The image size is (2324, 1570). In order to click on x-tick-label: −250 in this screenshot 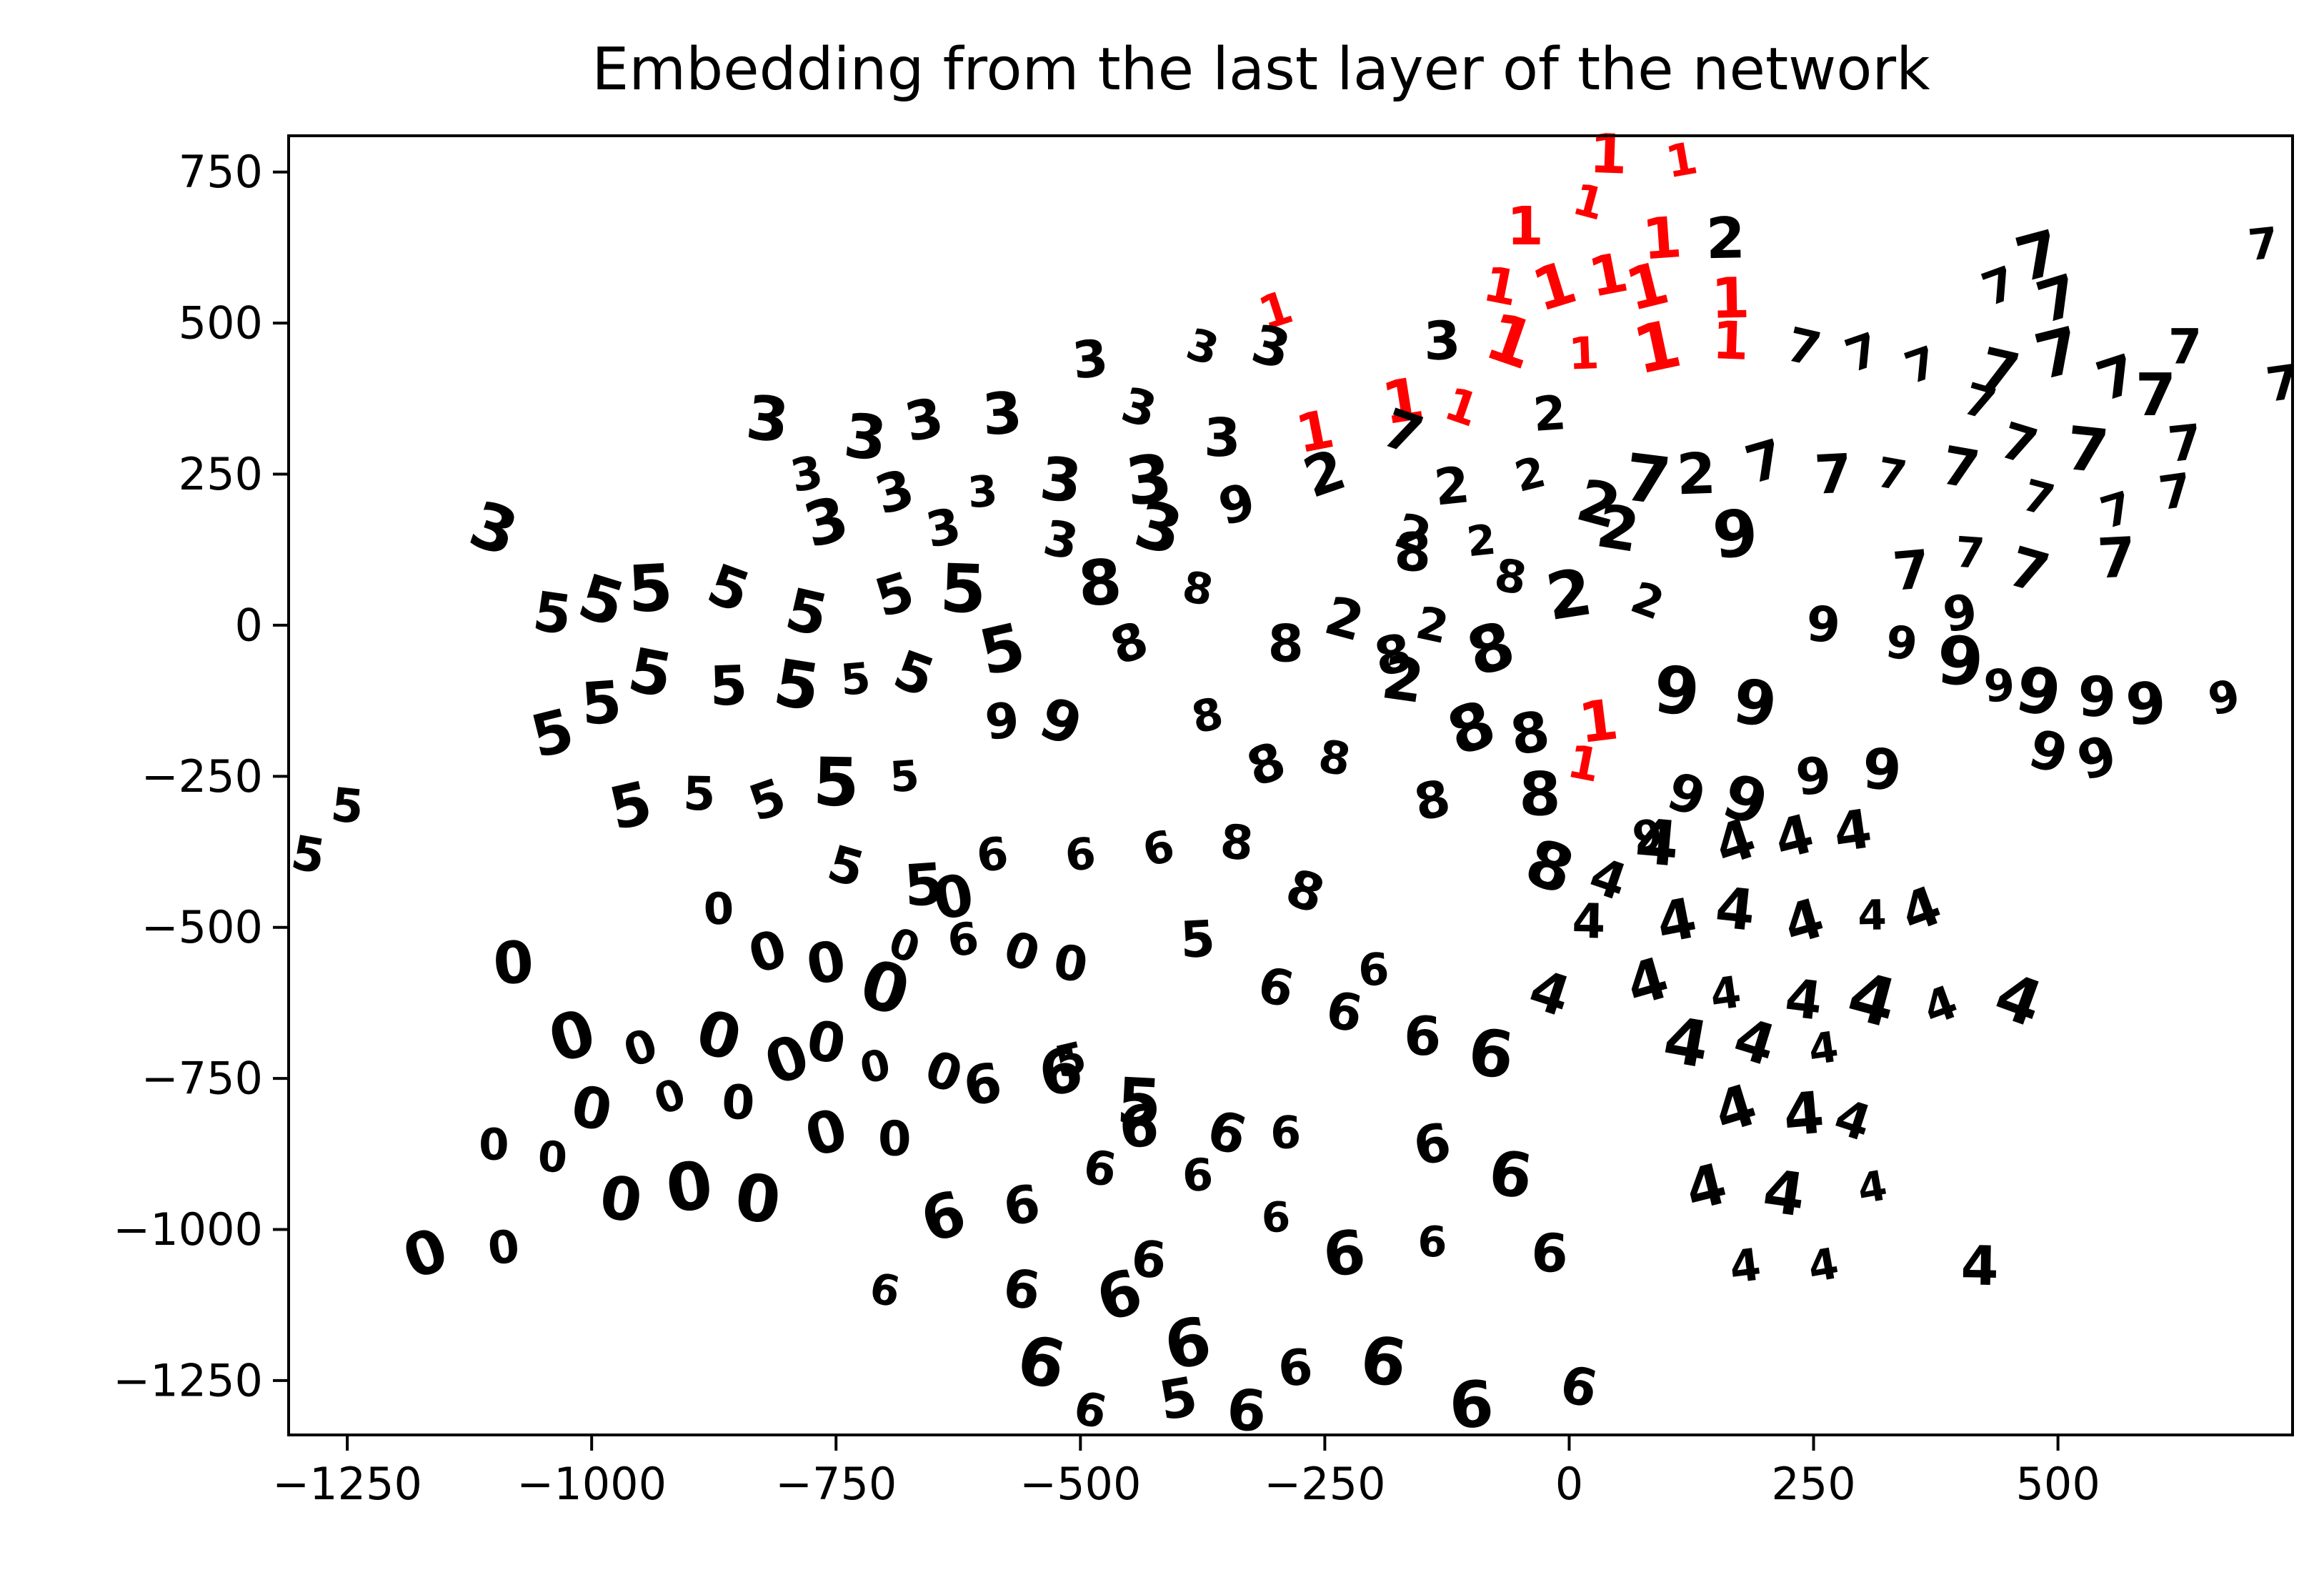, I will do `click(1324, 1484)`.